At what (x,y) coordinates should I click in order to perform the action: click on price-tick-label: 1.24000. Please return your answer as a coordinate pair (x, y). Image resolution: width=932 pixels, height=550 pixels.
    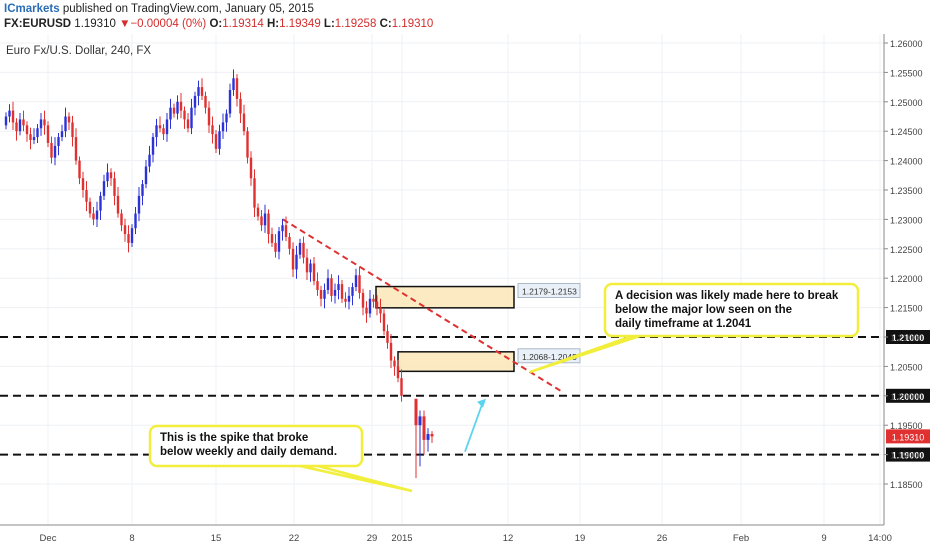
    Looking at the image, I should click on (906, 162).